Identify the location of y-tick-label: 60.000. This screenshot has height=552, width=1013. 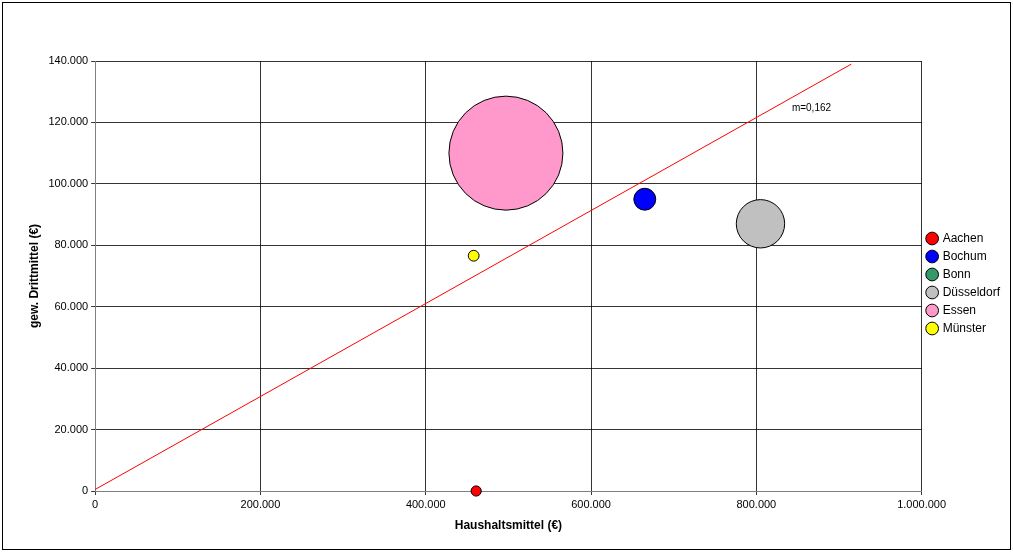
(71, 305).